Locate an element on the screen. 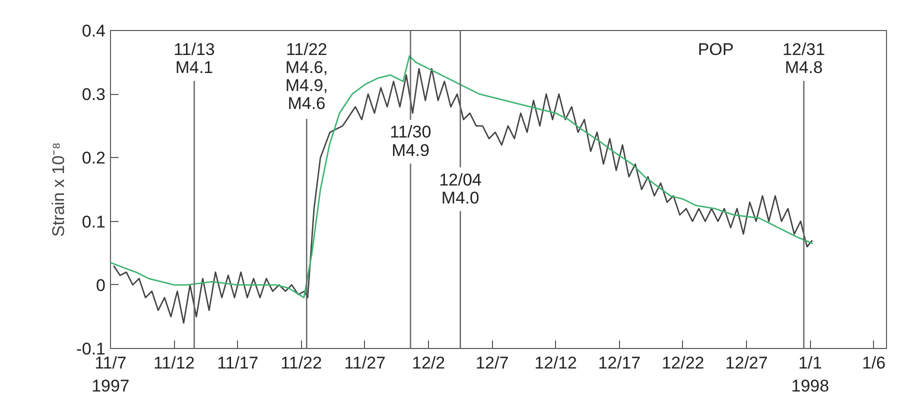 The image size is (906, 414). y-tick-label: 0.2 is located at coordinates (94, 158).